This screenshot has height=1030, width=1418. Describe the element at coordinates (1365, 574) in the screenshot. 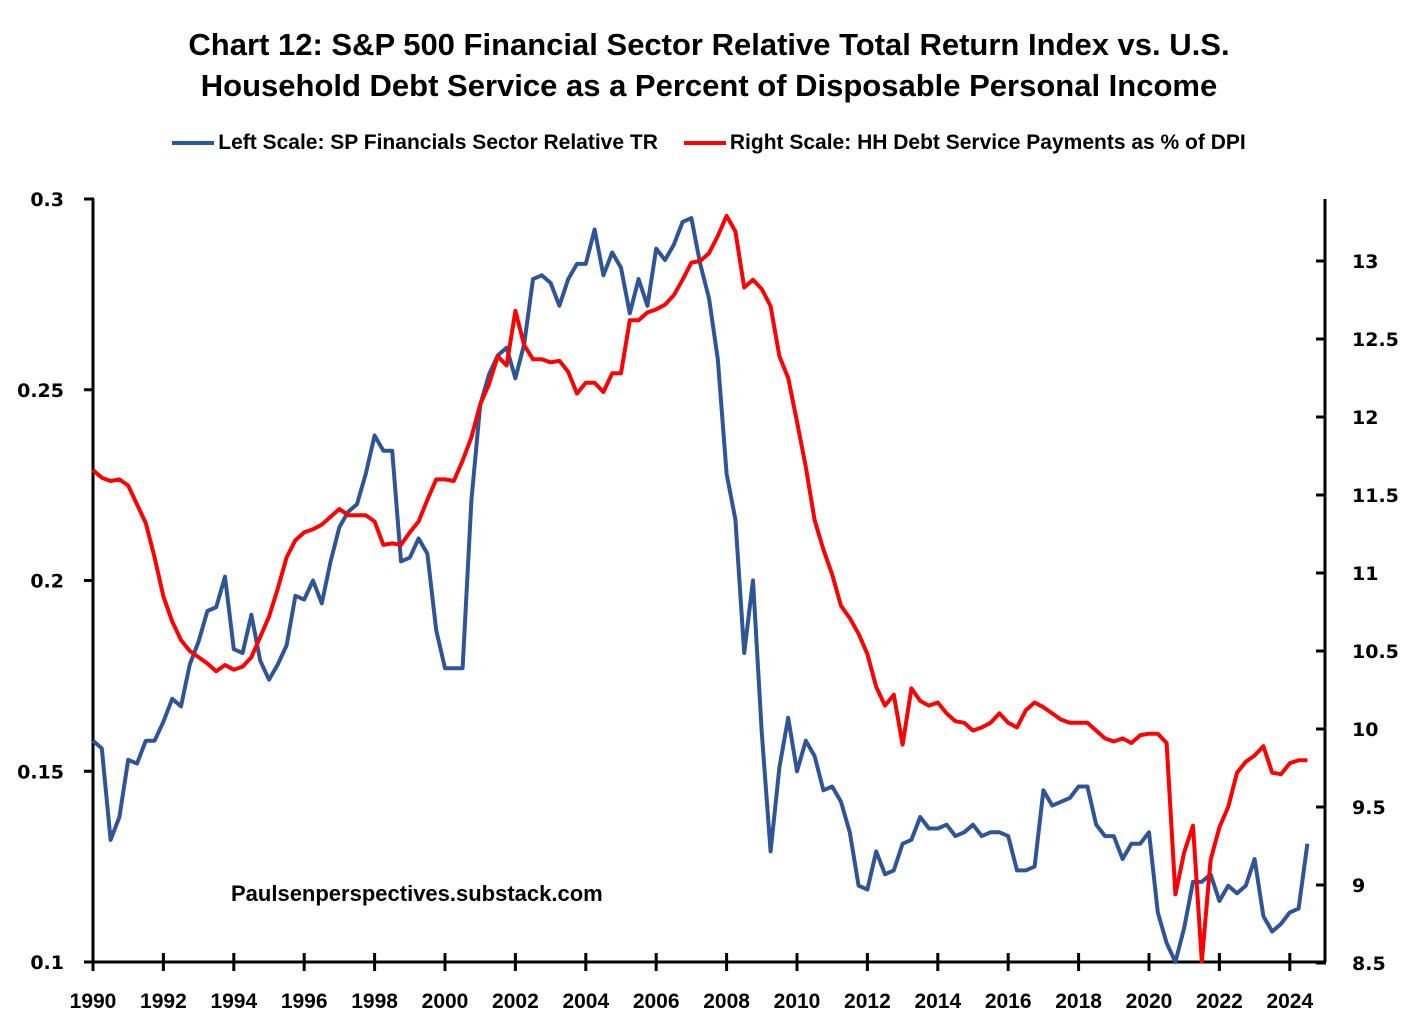

I see `right-tick-label: 11` at that location.